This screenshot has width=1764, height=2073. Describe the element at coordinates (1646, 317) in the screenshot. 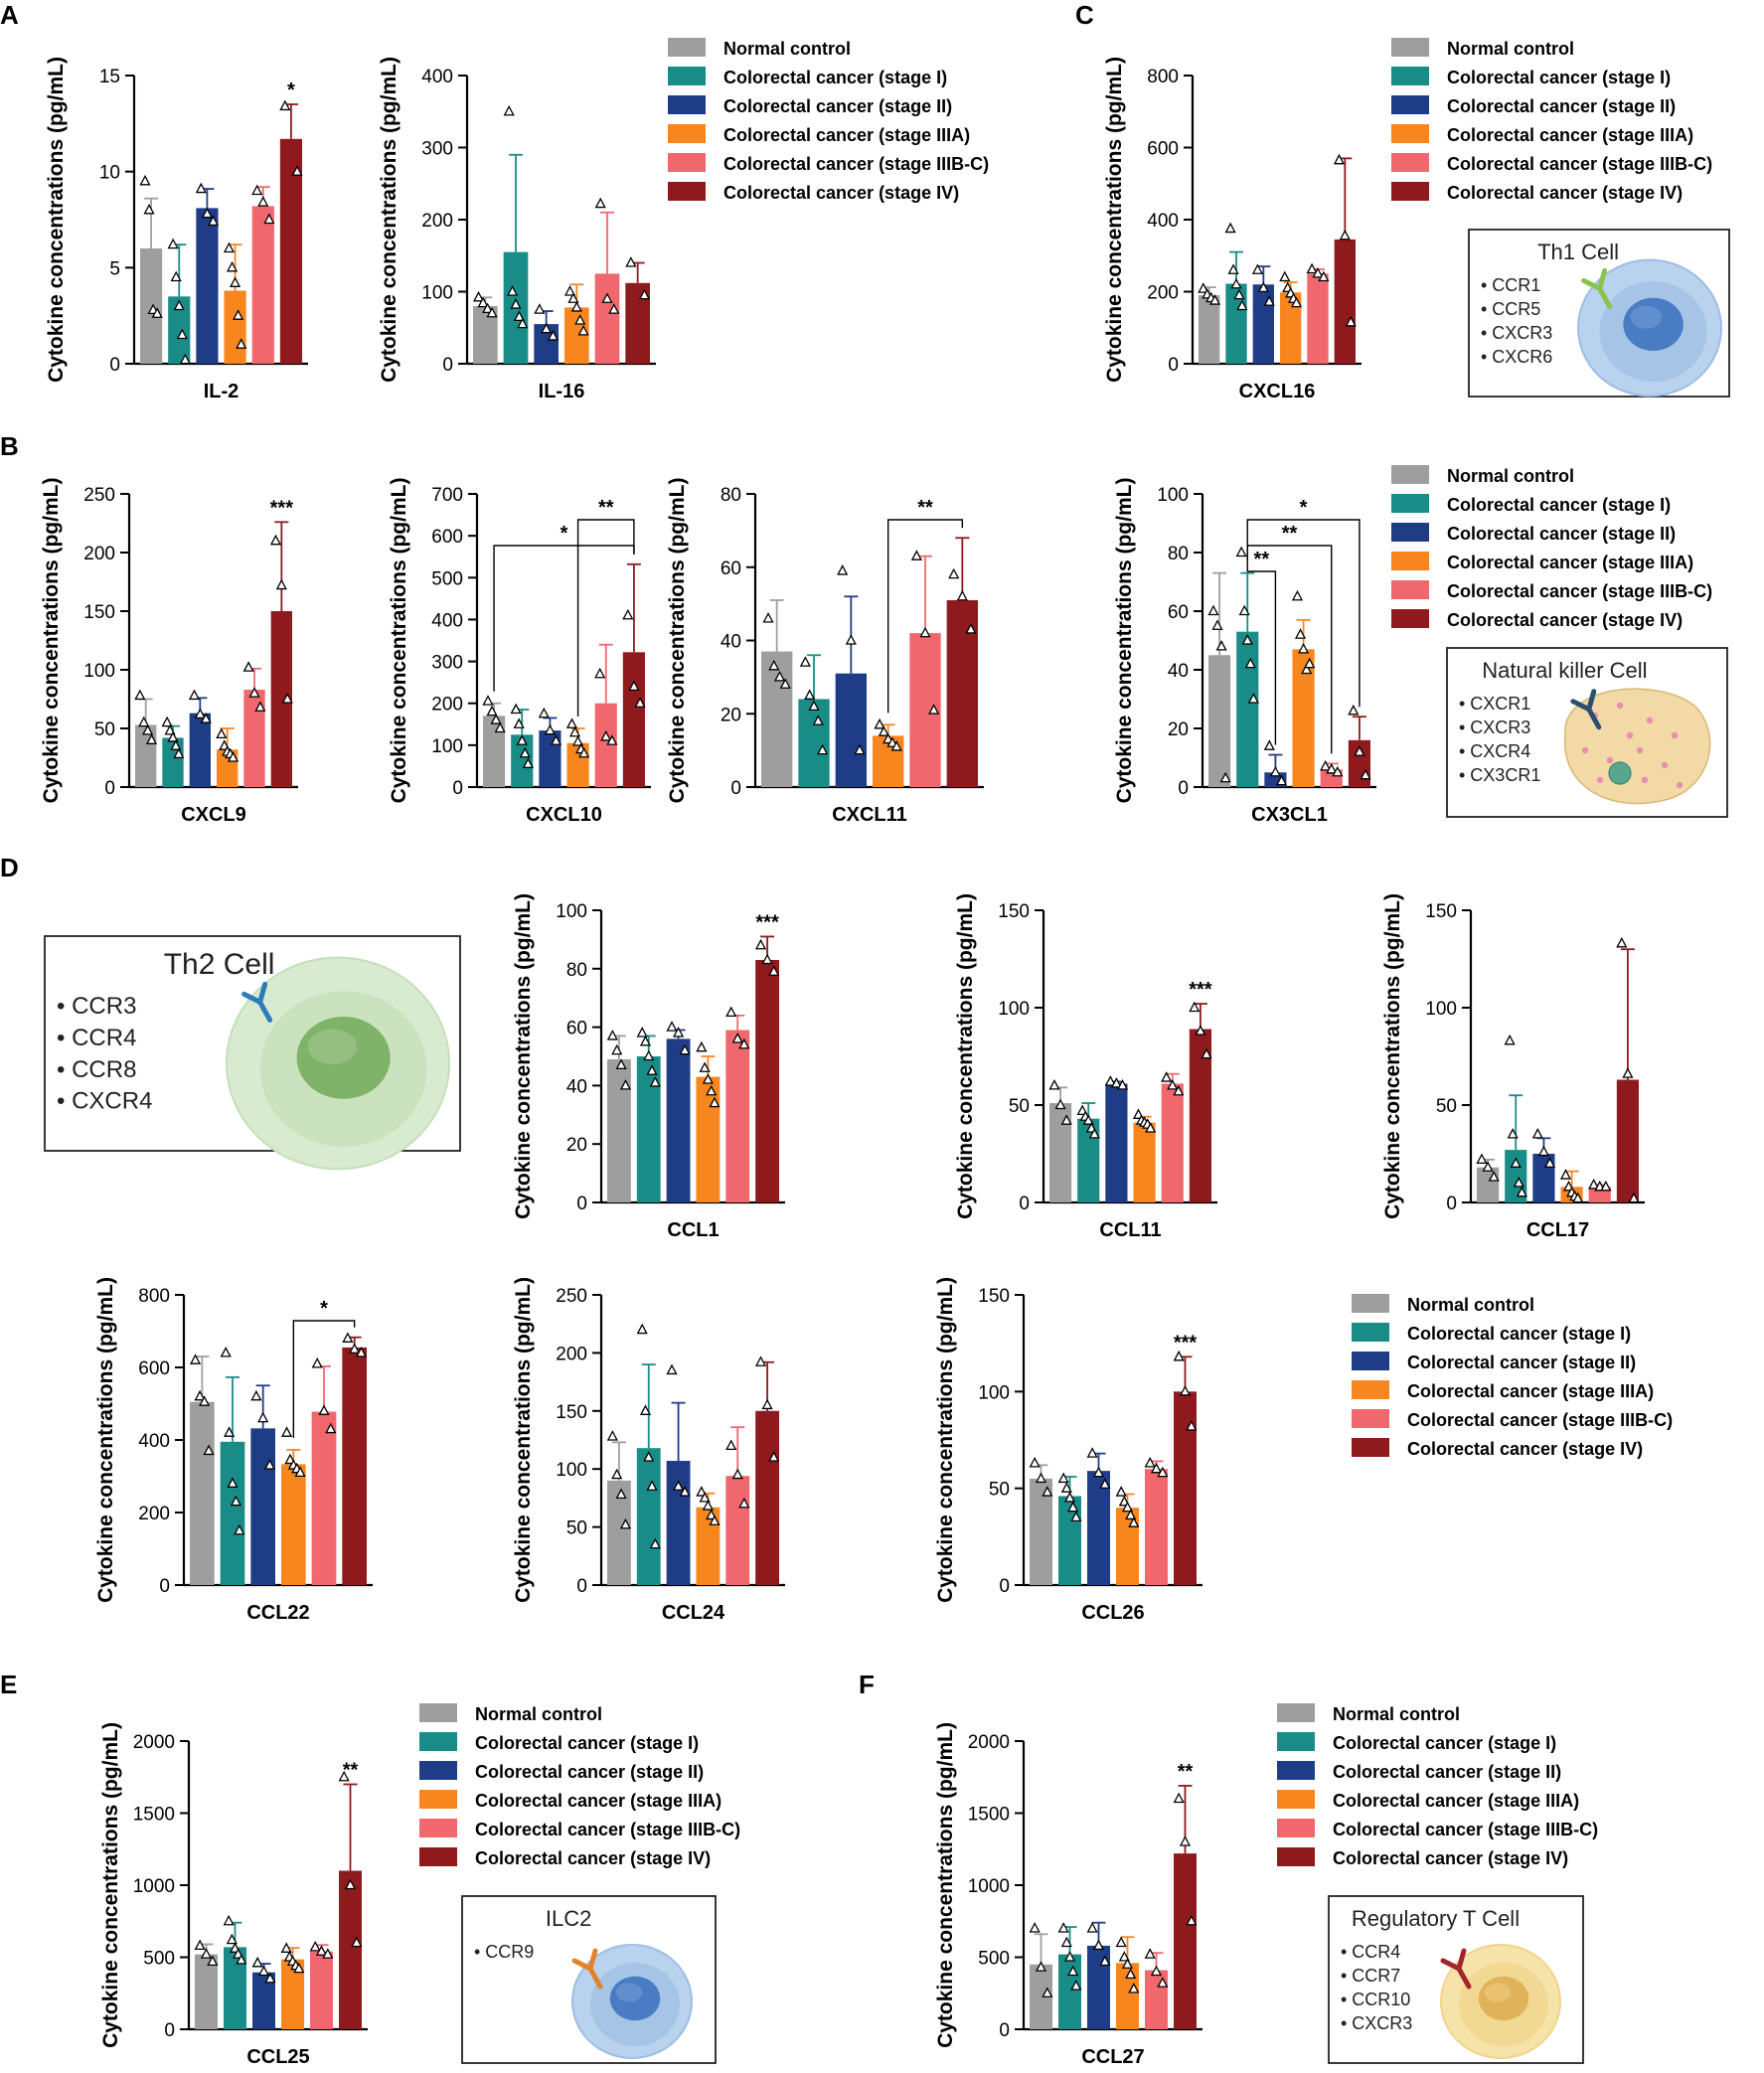

I see `nucleolus-icon` at that location.